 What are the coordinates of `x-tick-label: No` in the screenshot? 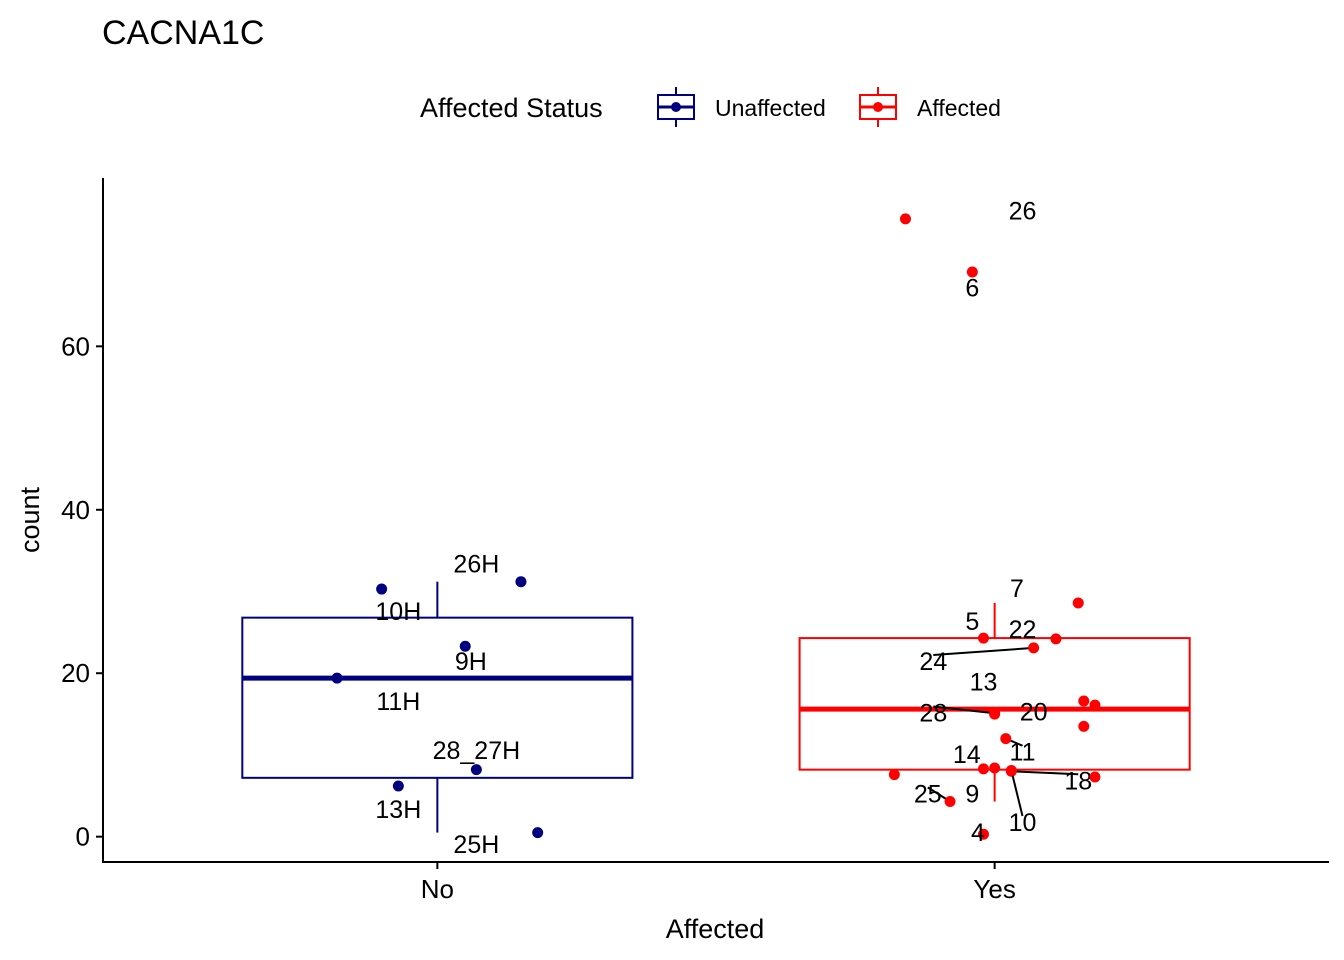 It's located at (437, 889).